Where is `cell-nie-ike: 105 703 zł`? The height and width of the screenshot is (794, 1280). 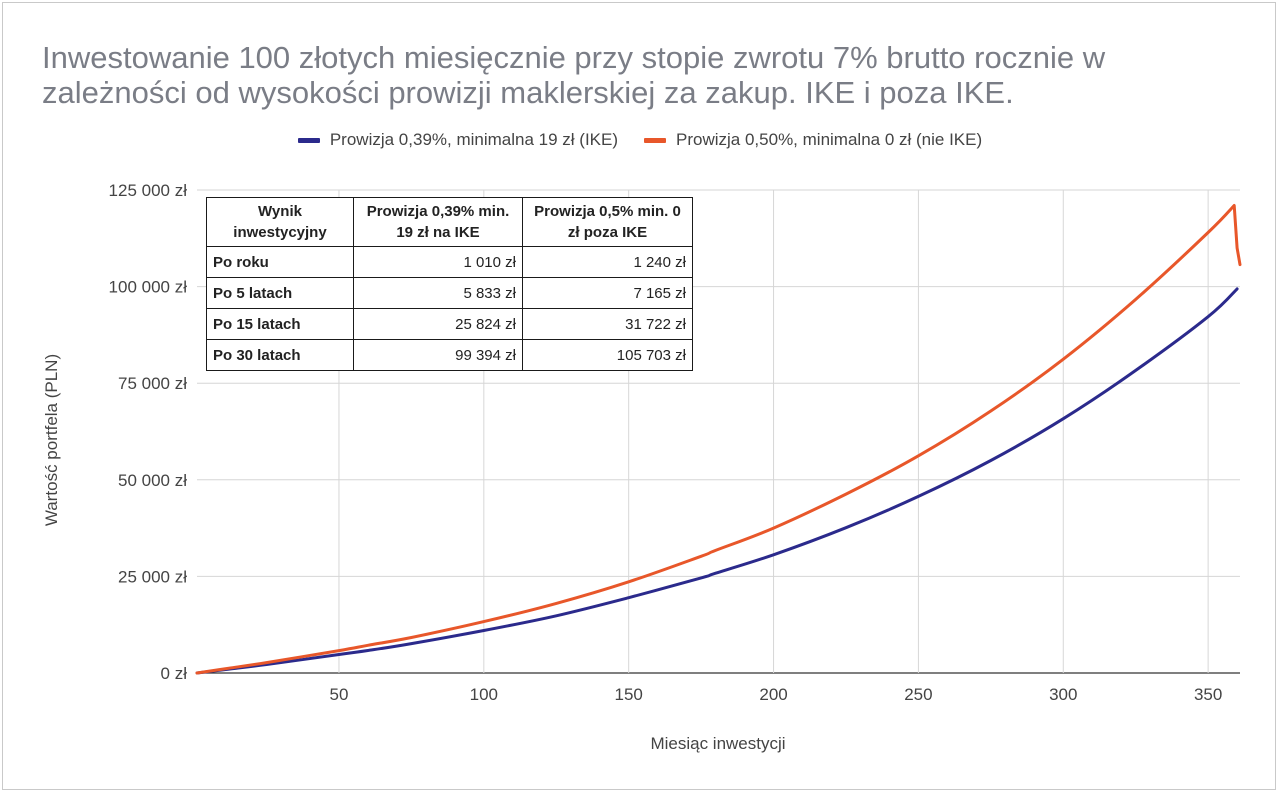 cell-nie-ike: 105 703 zł is located at coordinates (607, 355).